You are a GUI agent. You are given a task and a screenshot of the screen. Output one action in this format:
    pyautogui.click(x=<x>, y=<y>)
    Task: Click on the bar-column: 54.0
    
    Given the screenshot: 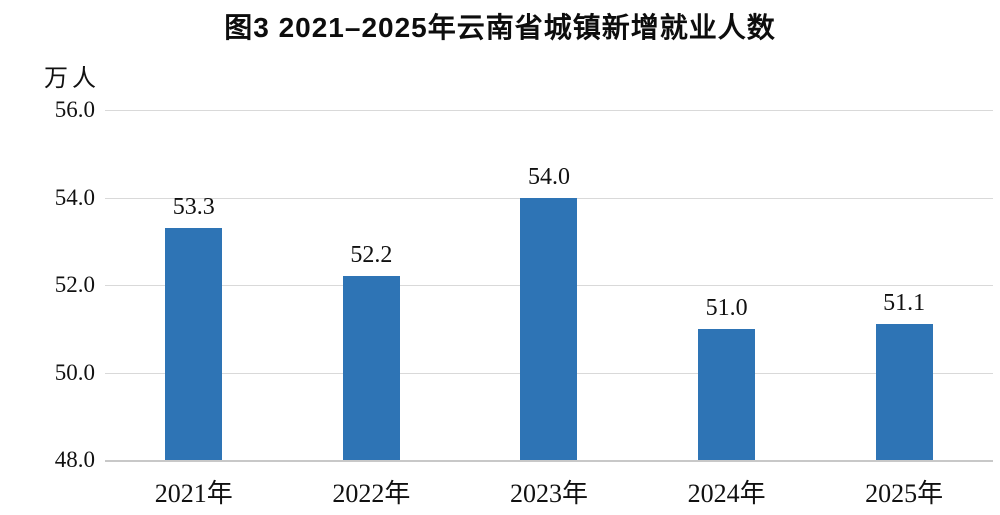 What is the action you would take?
    pyautogui.click(x=549, y=285)
    